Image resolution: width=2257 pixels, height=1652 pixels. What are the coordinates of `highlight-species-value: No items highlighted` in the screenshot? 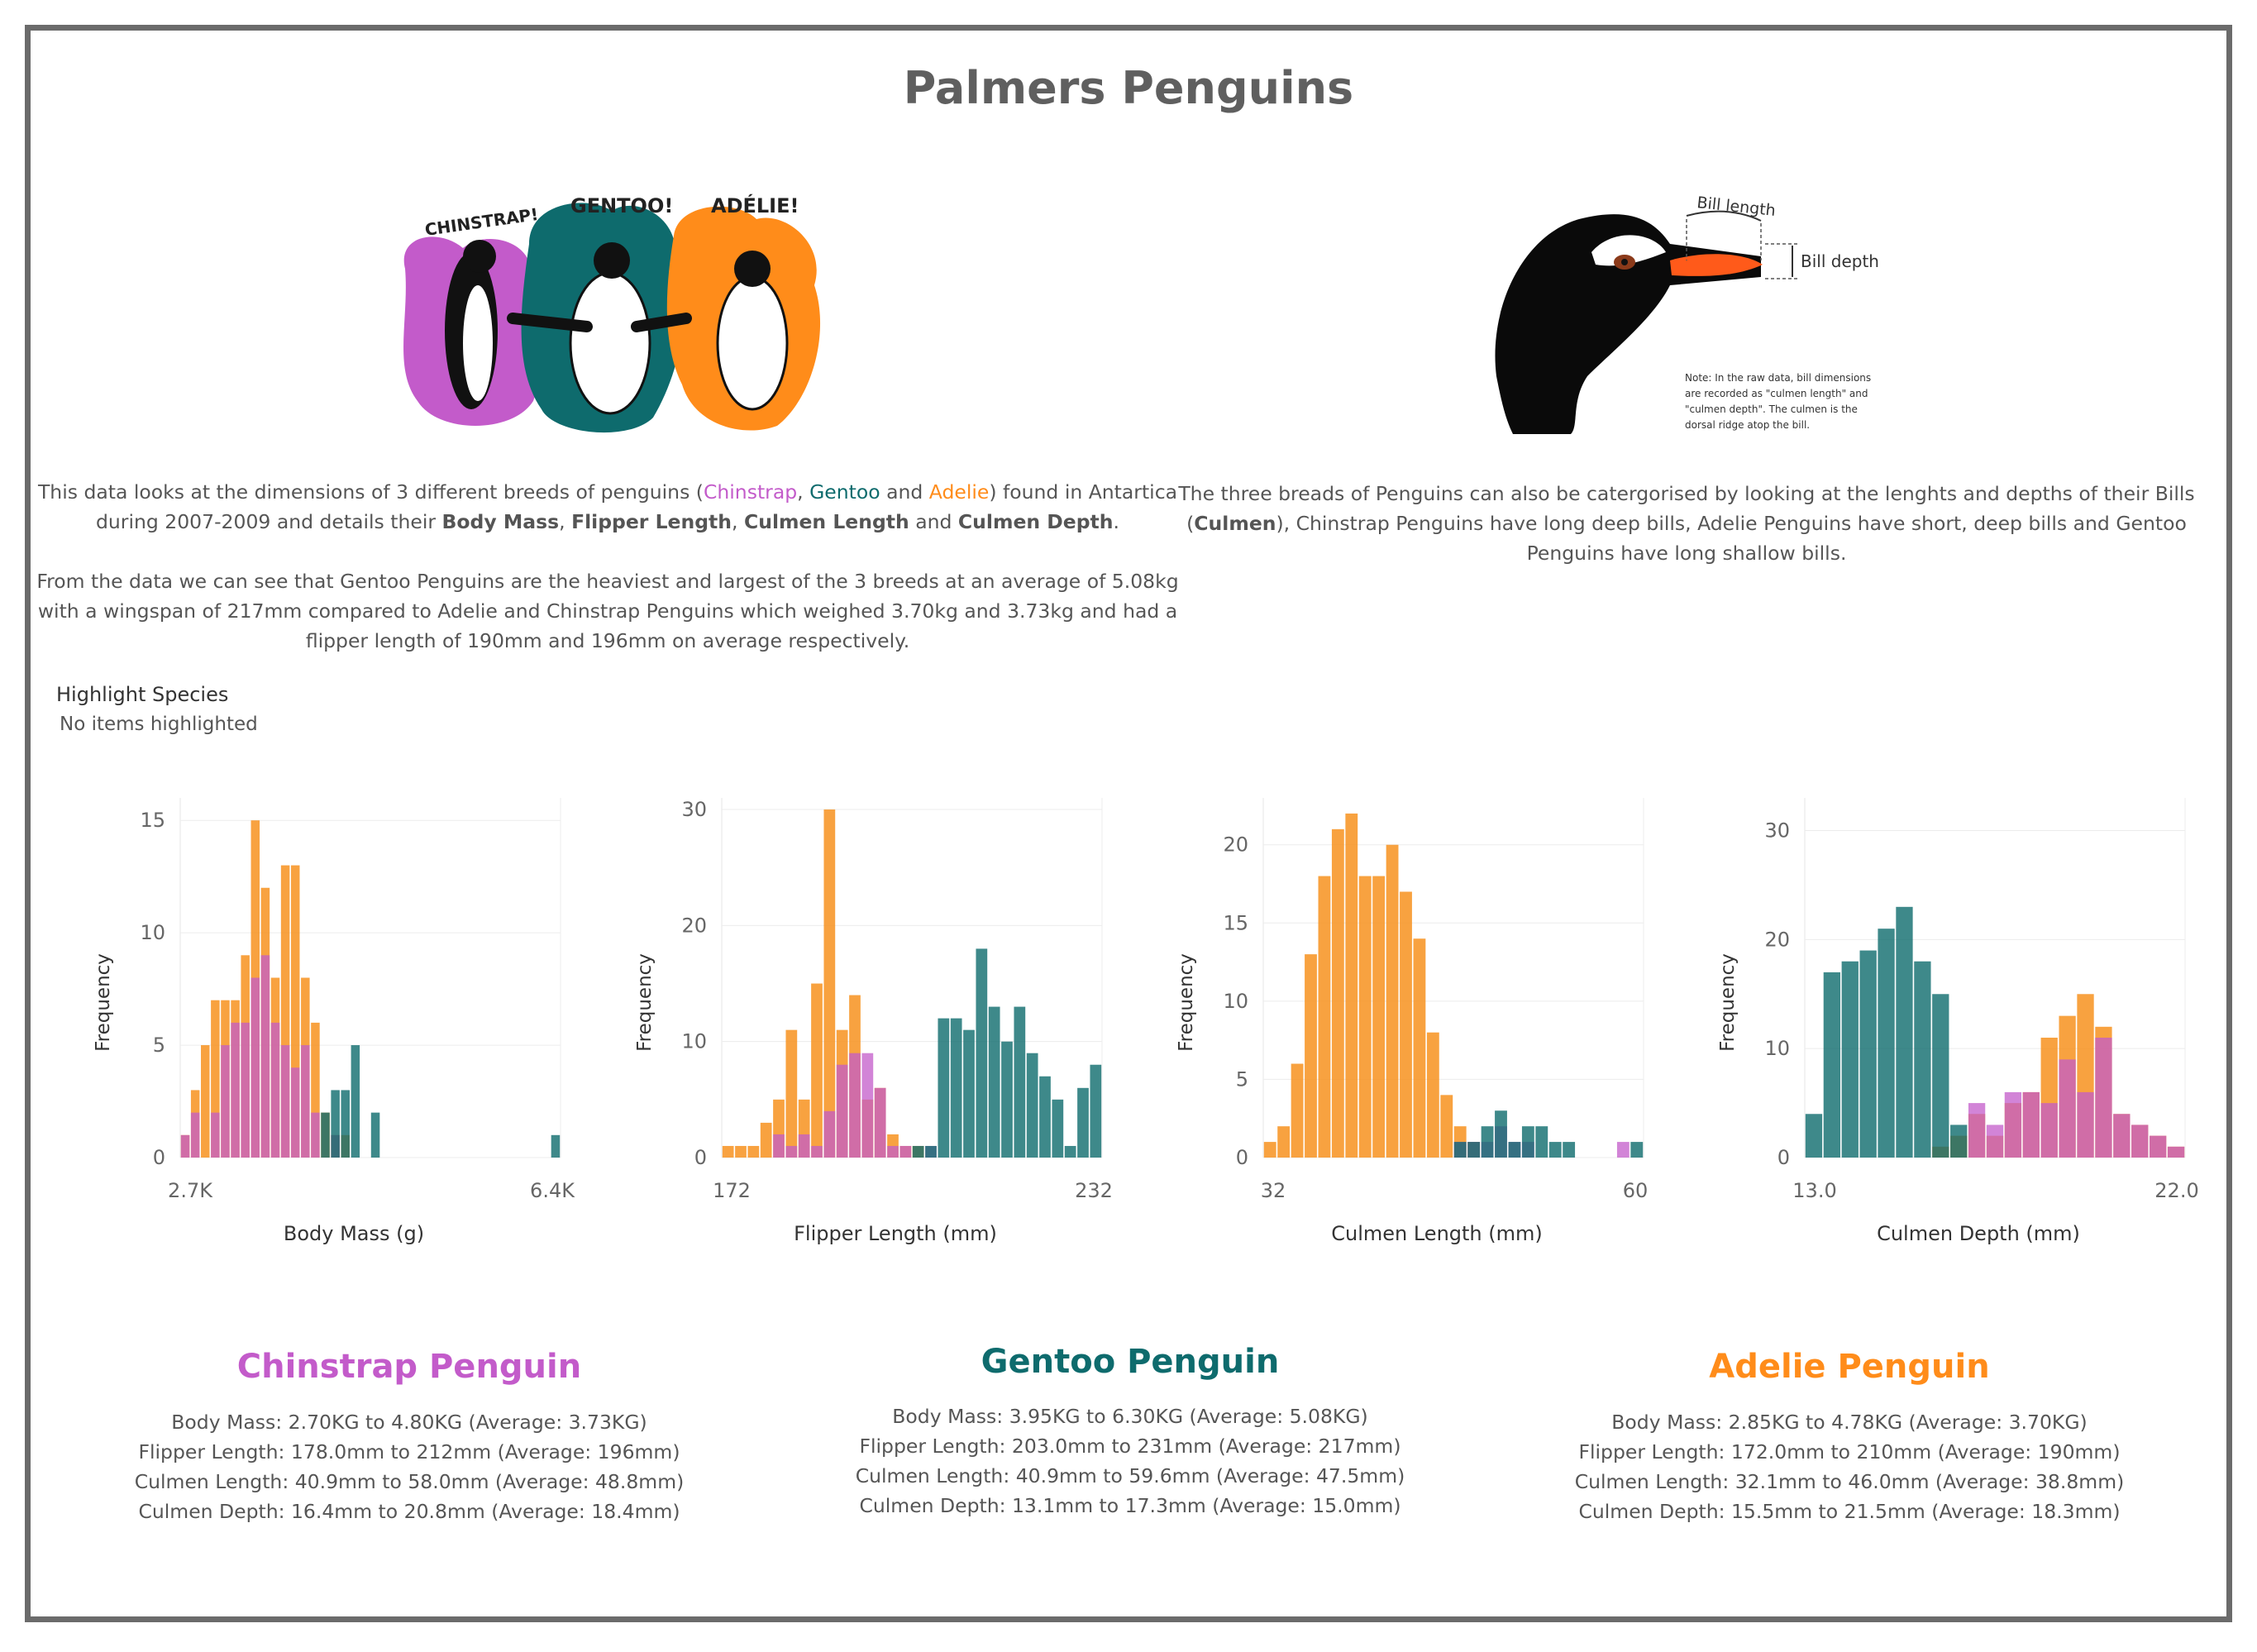 It's located at (159, 724).